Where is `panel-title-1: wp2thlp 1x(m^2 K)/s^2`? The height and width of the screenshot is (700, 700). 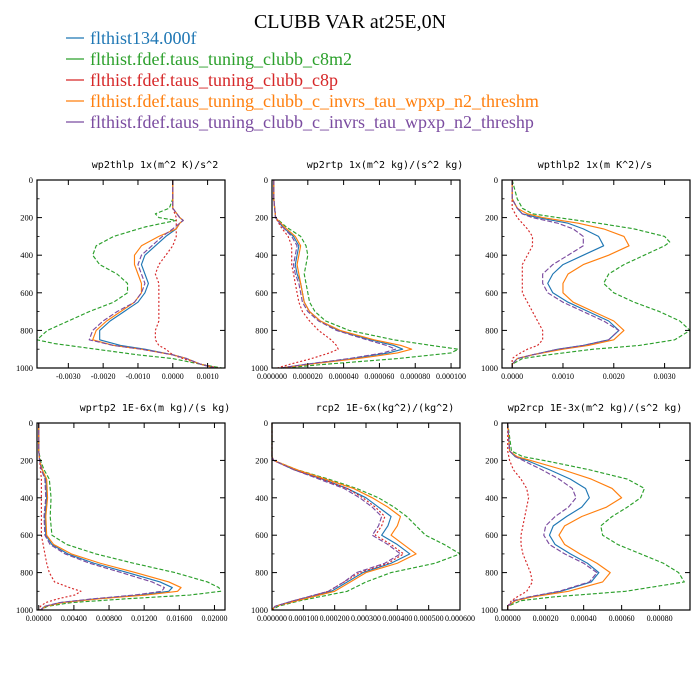
panel-title-1: wp2thlp 1x(m^2 K)/s^2 is located at coordinates (155, 165).